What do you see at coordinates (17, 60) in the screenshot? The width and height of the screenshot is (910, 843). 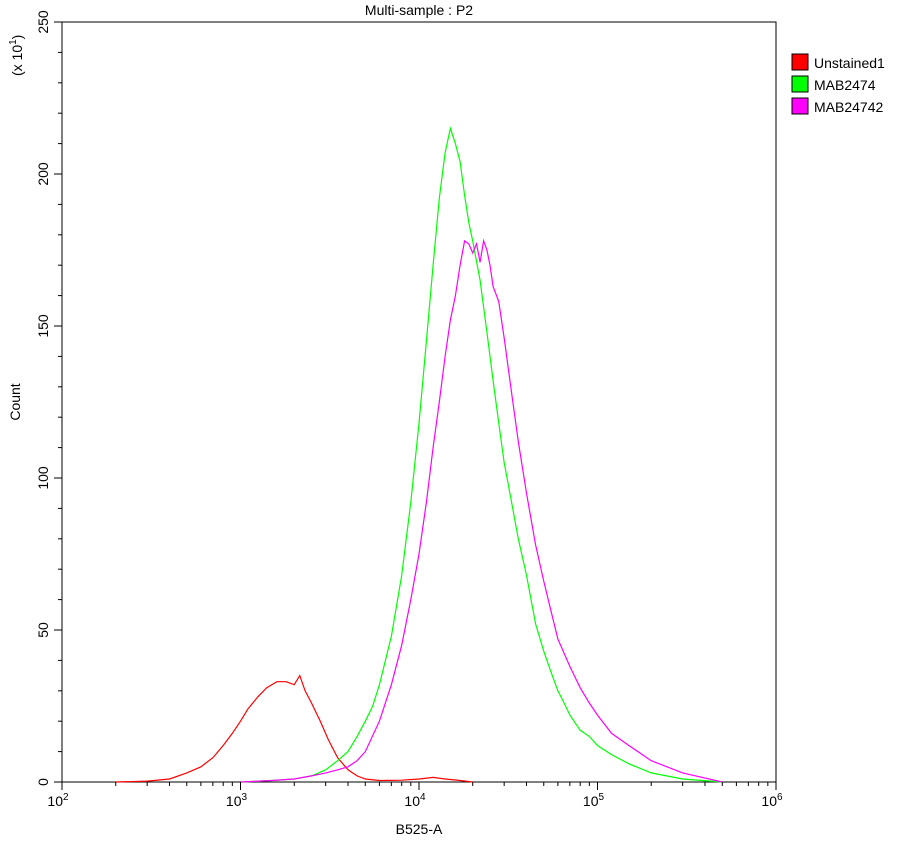 I see `y-multiplier-prefix: (x 10` at bounding box center [17, 60].